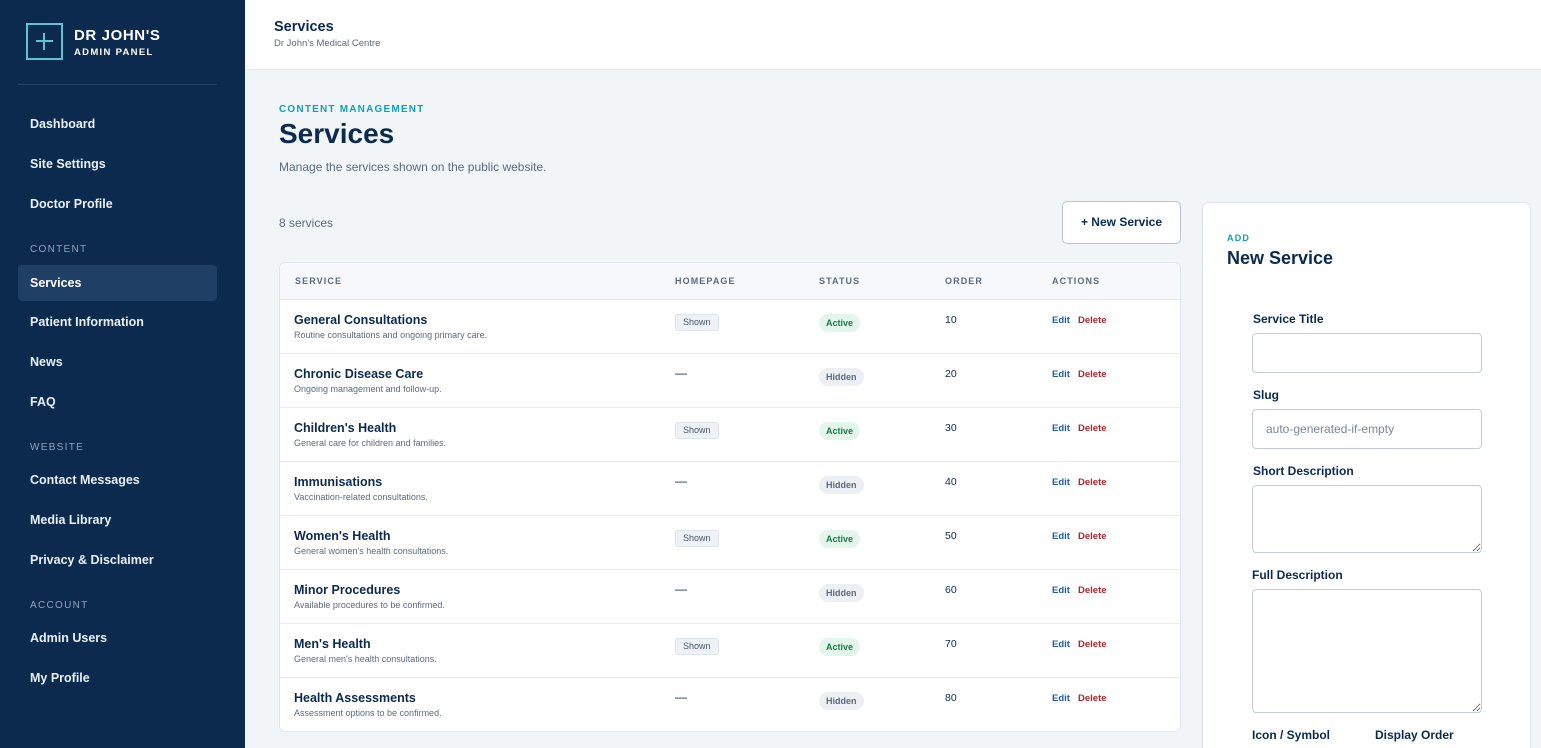 The width and height of the screenshot is (1541, 748). Describe the element at coordinates (1367, 429) in the screenshot. I see `slug-input` at that location.